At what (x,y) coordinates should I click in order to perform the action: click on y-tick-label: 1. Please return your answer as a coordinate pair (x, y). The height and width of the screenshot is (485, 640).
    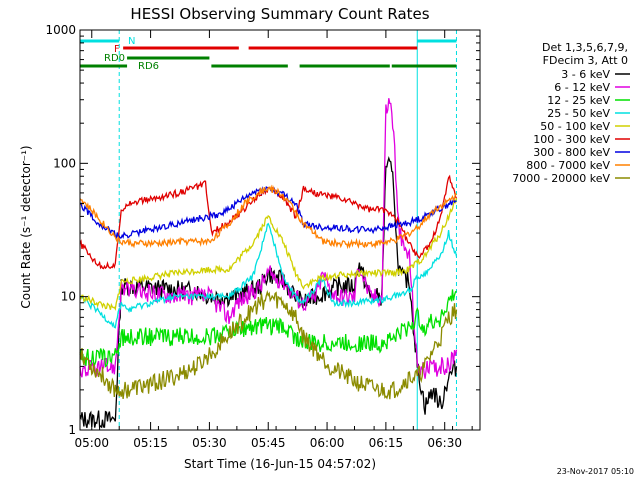
    Looking at the image, I should click on (72, 430).